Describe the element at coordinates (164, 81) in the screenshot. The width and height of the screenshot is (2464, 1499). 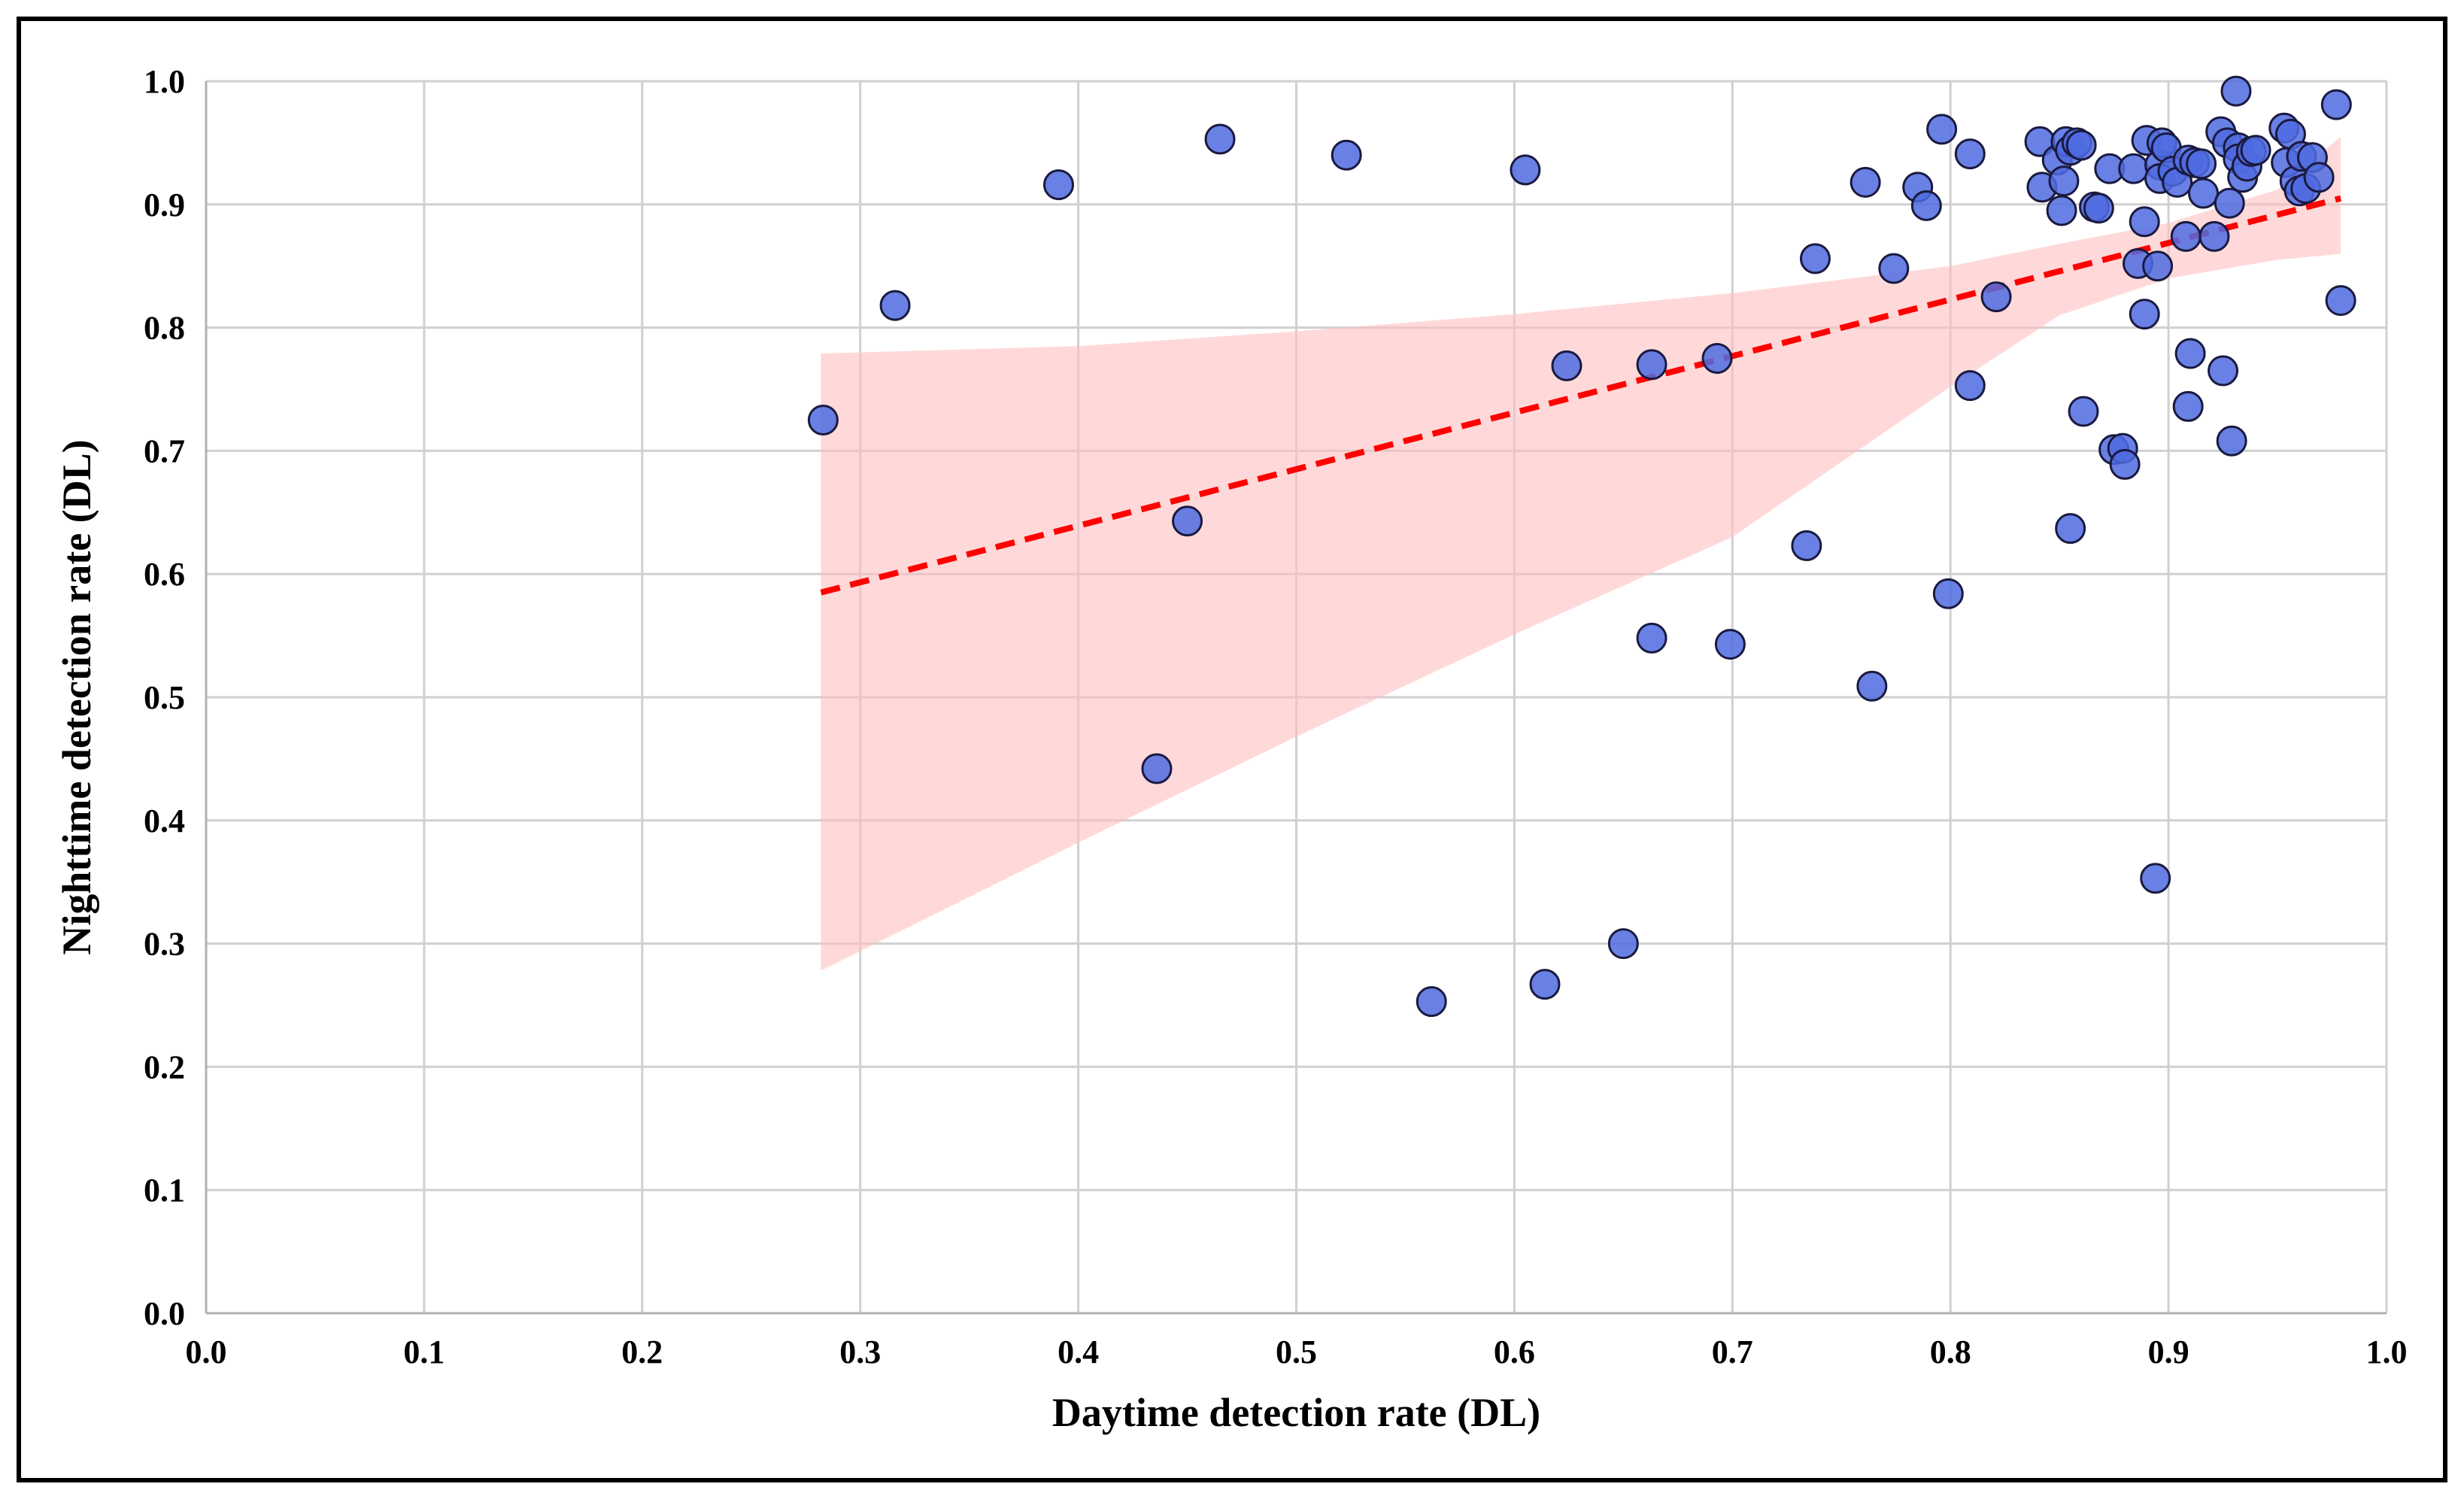
I see `y-tick-label: 1.0` at that location.